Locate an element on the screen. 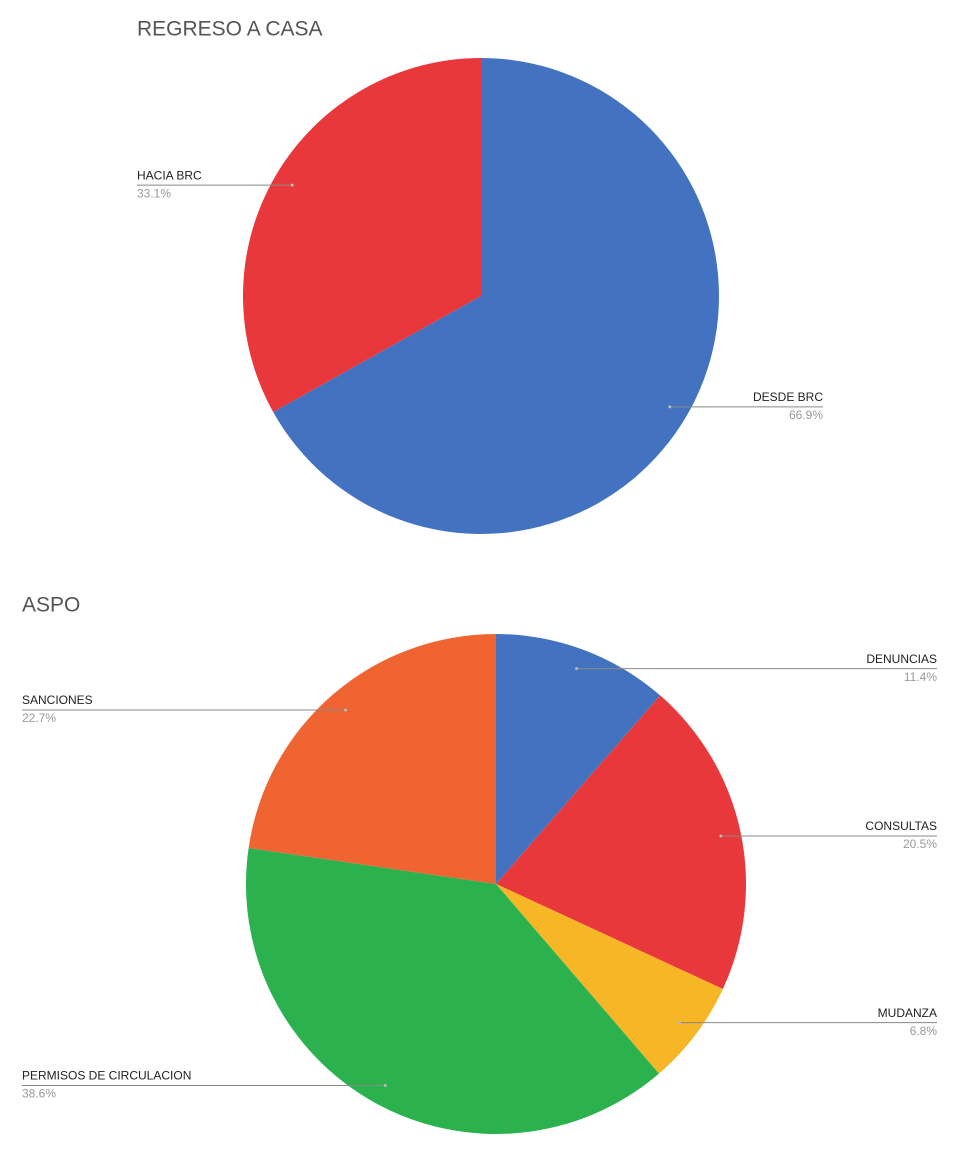 The width and height of the screenshot is (975, 1153). slice-value: 6.8% is located at coordinates (924, 1031).